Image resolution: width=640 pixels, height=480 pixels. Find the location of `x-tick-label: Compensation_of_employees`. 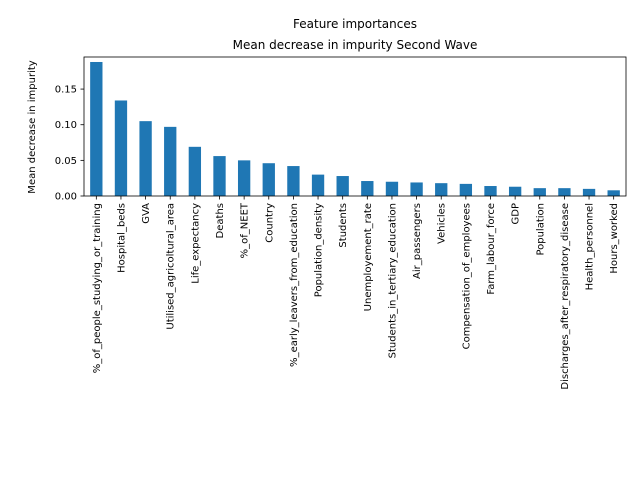

x-tick-label: Compensation_of_employees is located at coordinates (466, 276).